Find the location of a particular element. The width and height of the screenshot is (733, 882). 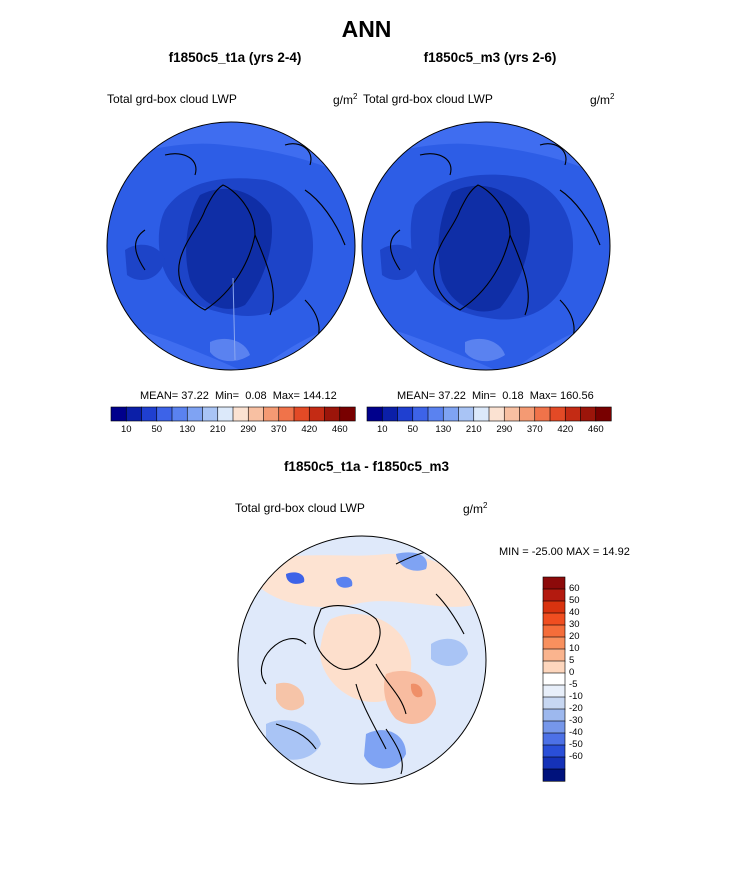

left-colorbar is located at coordinates (233, 414).